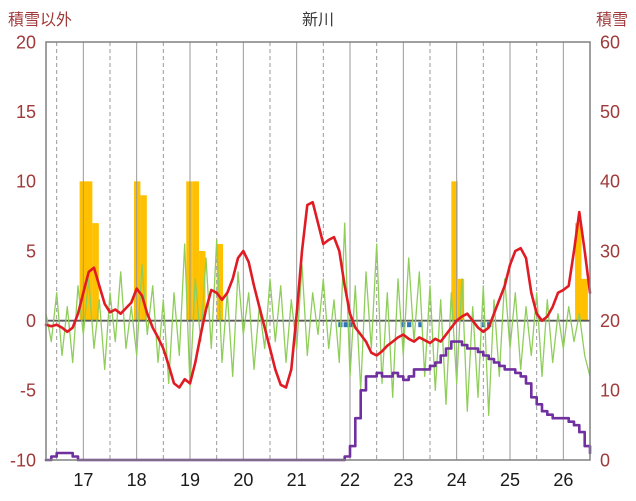 The width and height of the screenshot is (636, 501). What do you see at coordinates (26, 42) in the screenshot?
I see `y-left-tick-label: 20` at bounding box center [26, 42].